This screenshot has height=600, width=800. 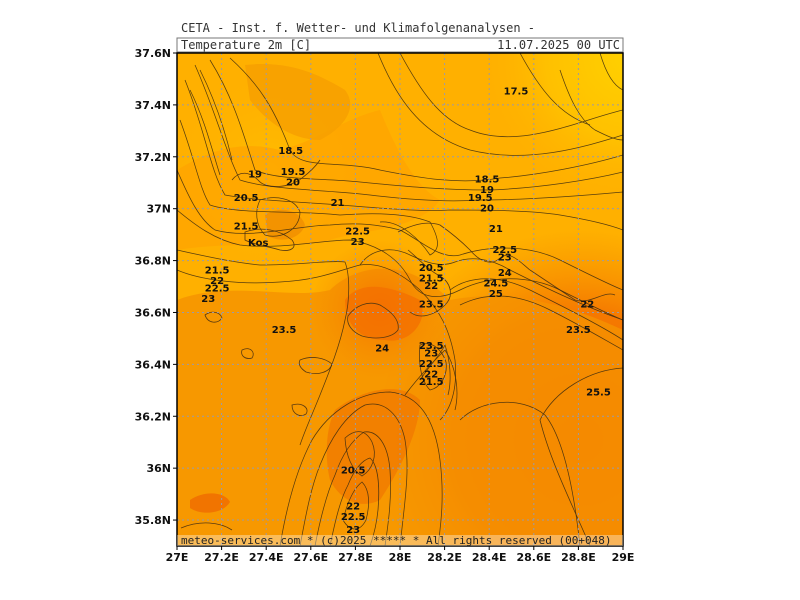 I want to click on x-tick-label: 27.4E, so click(x=266, y=557).